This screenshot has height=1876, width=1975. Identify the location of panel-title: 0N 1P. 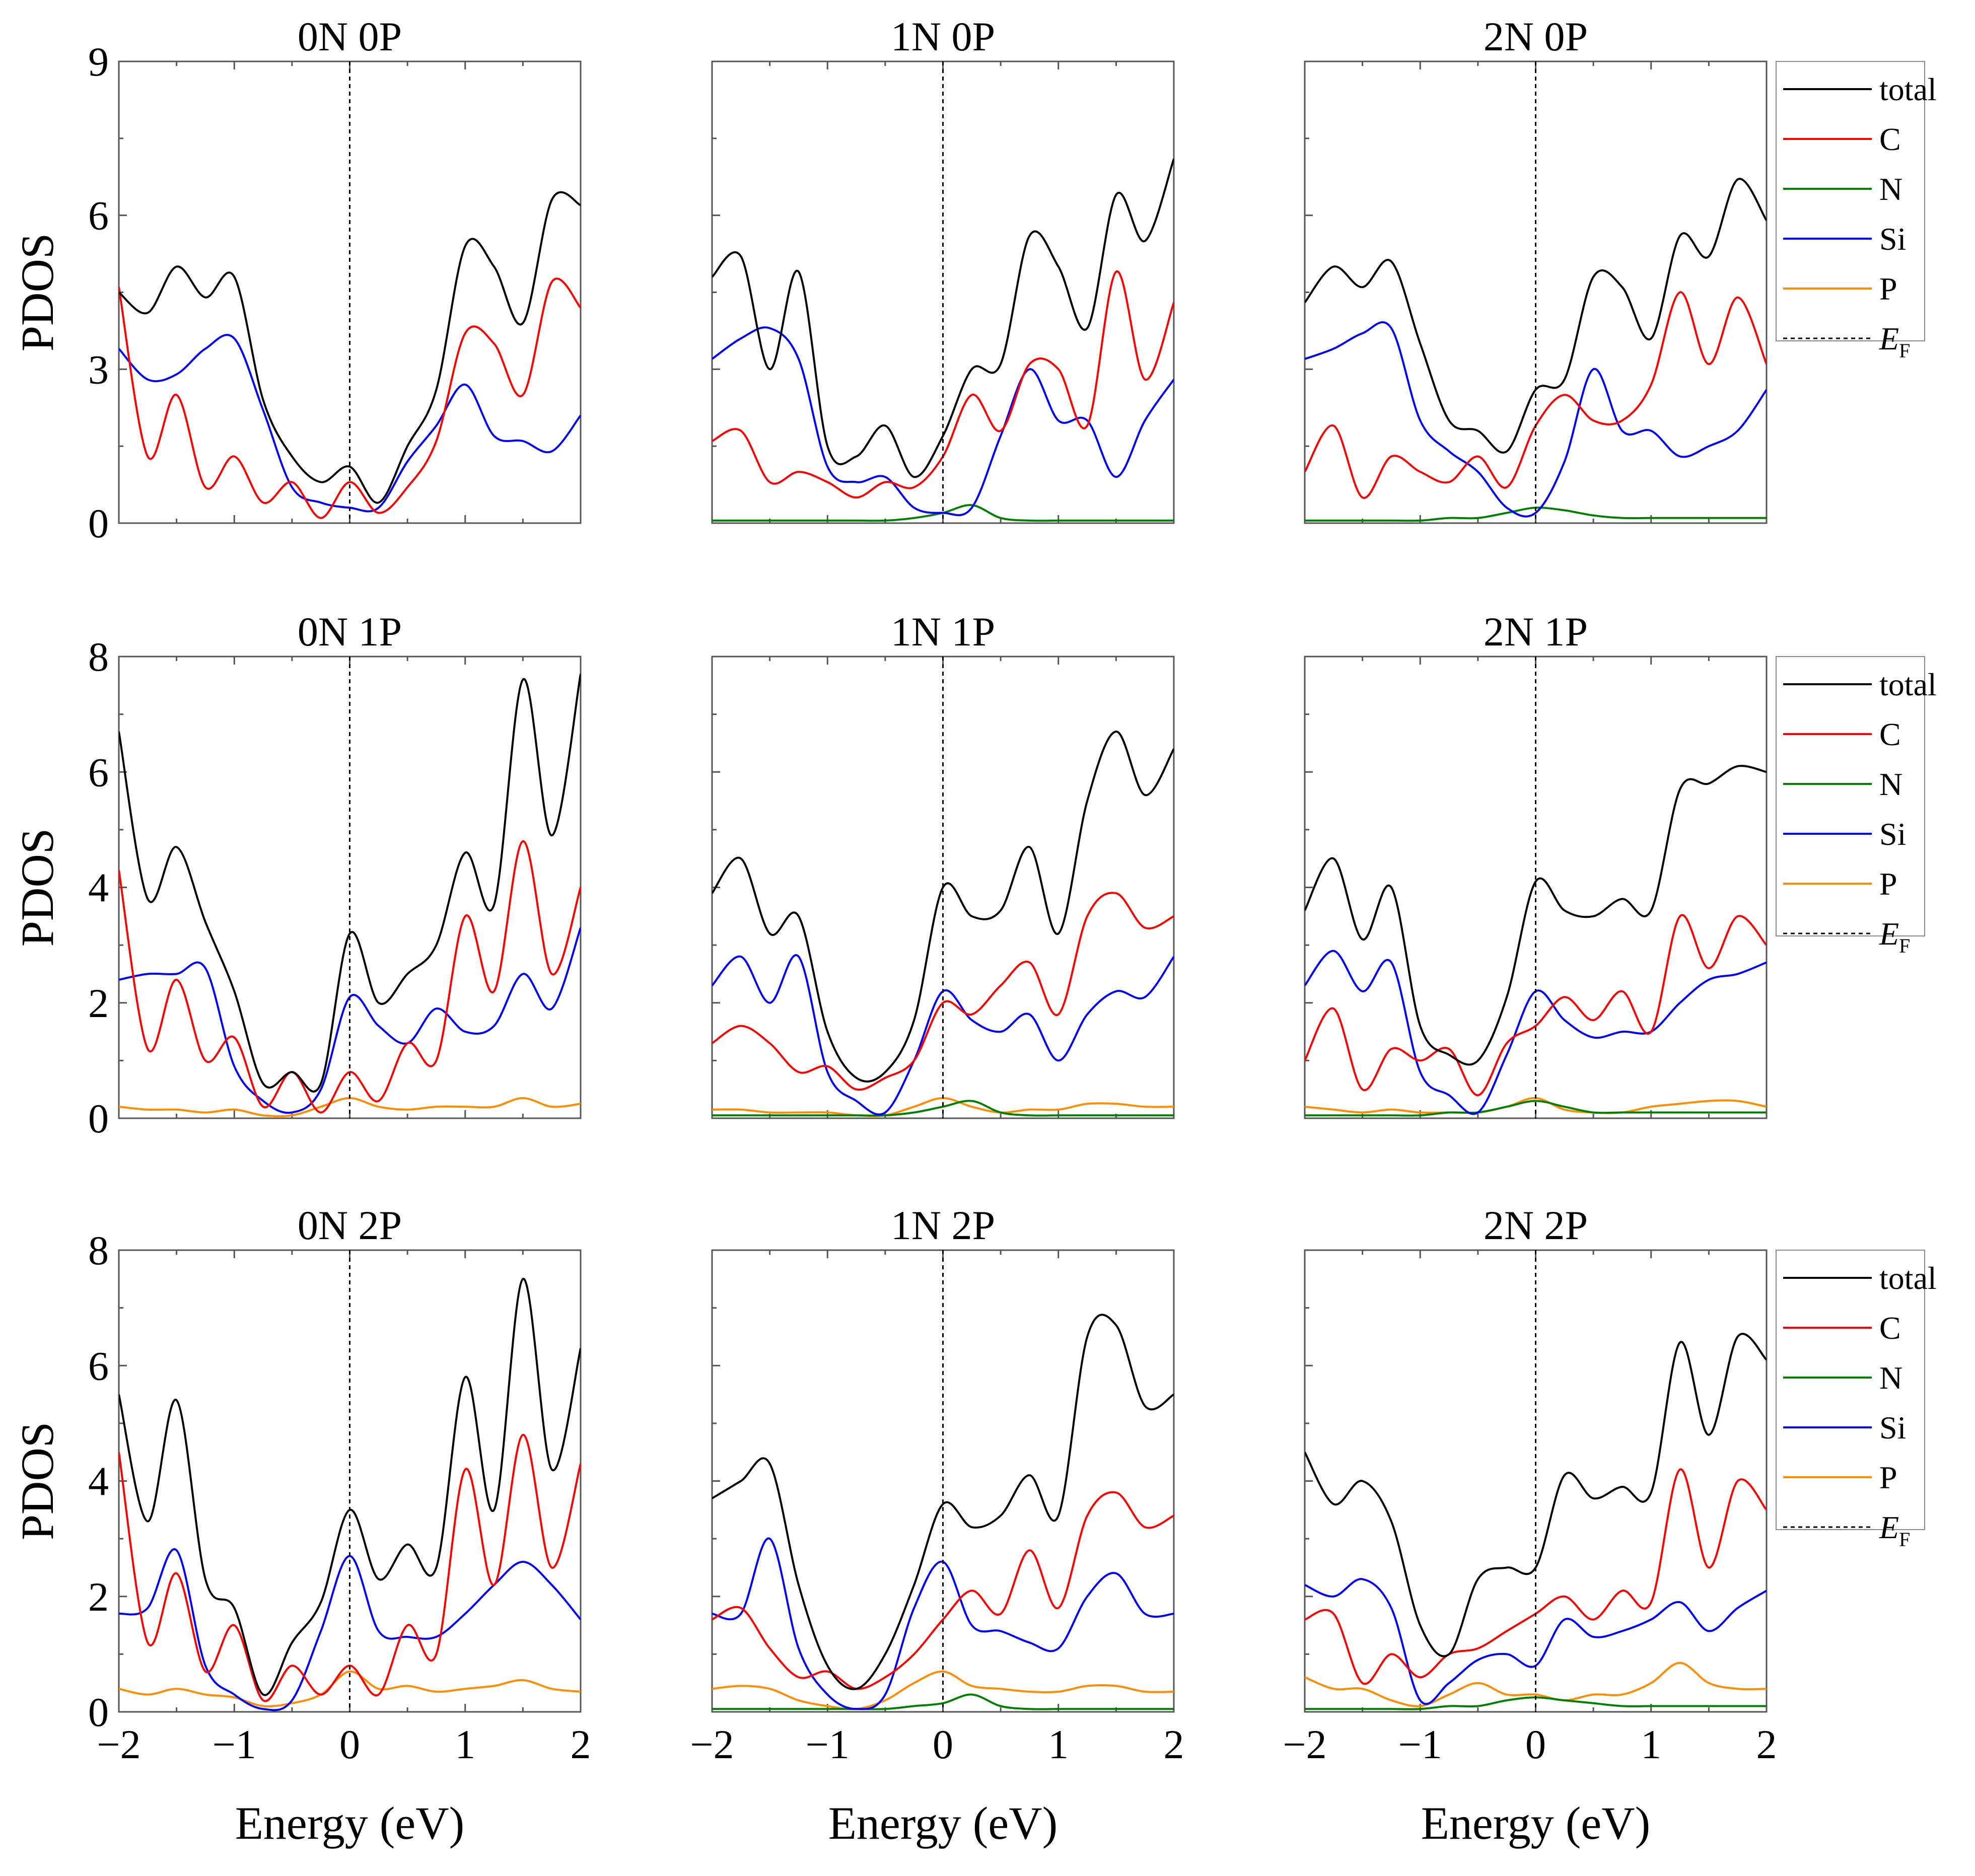
(350, 632).